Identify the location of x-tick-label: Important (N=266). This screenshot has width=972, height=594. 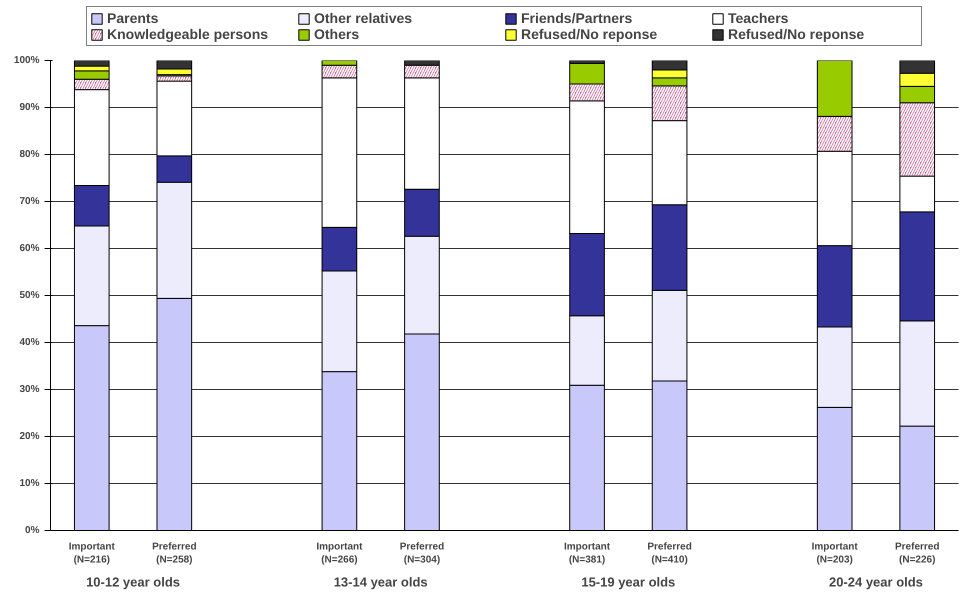
(340, 554).